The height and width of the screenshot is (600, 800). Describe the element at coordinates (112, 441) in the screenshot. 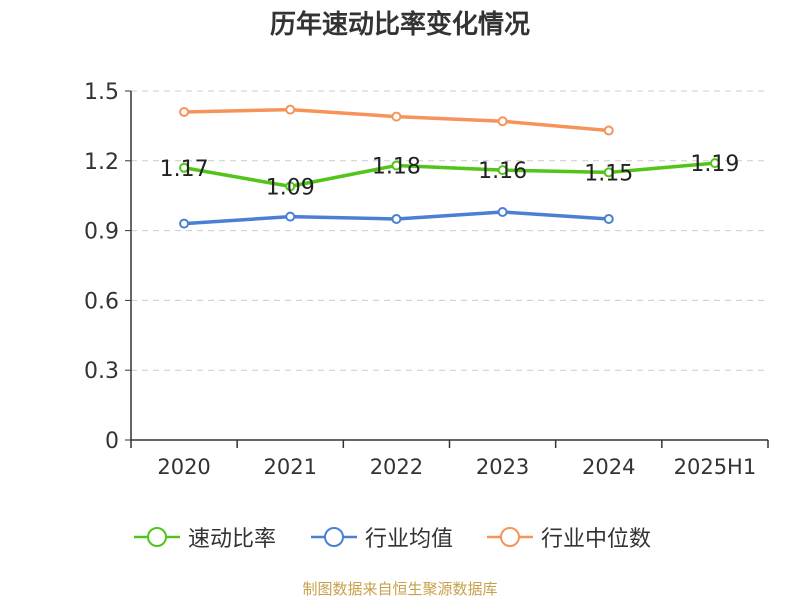

I see `y-tick-label: 0` at that location.